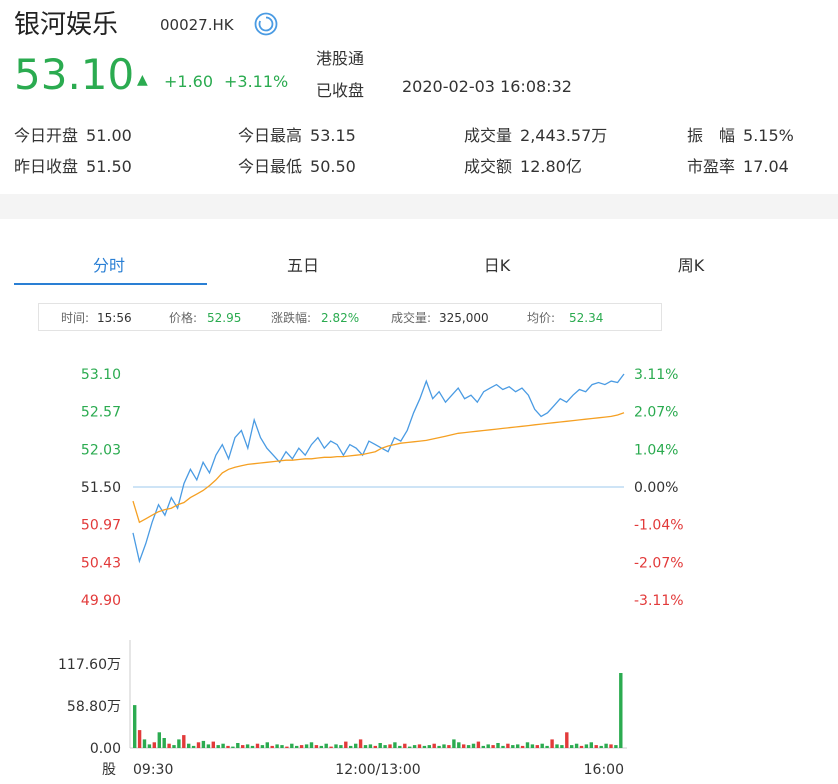  Describe the element at coordinates (656, 375) in the screenshot. I see `y-tick-label-right: 3.11%` at that location.